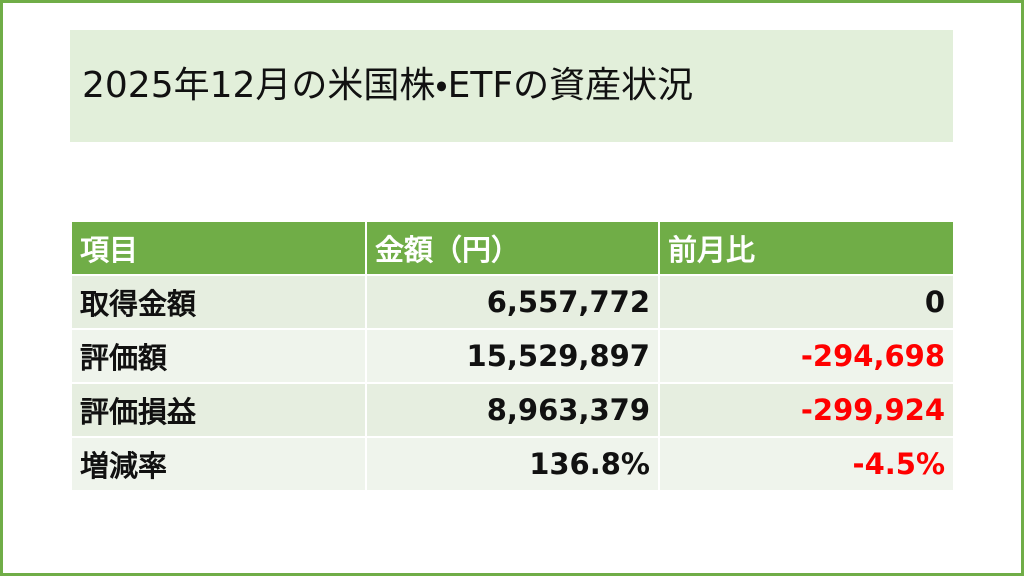 This screenshot has width=1024, height=576. I want to click on cell: 取得金額, so click(218, 302).